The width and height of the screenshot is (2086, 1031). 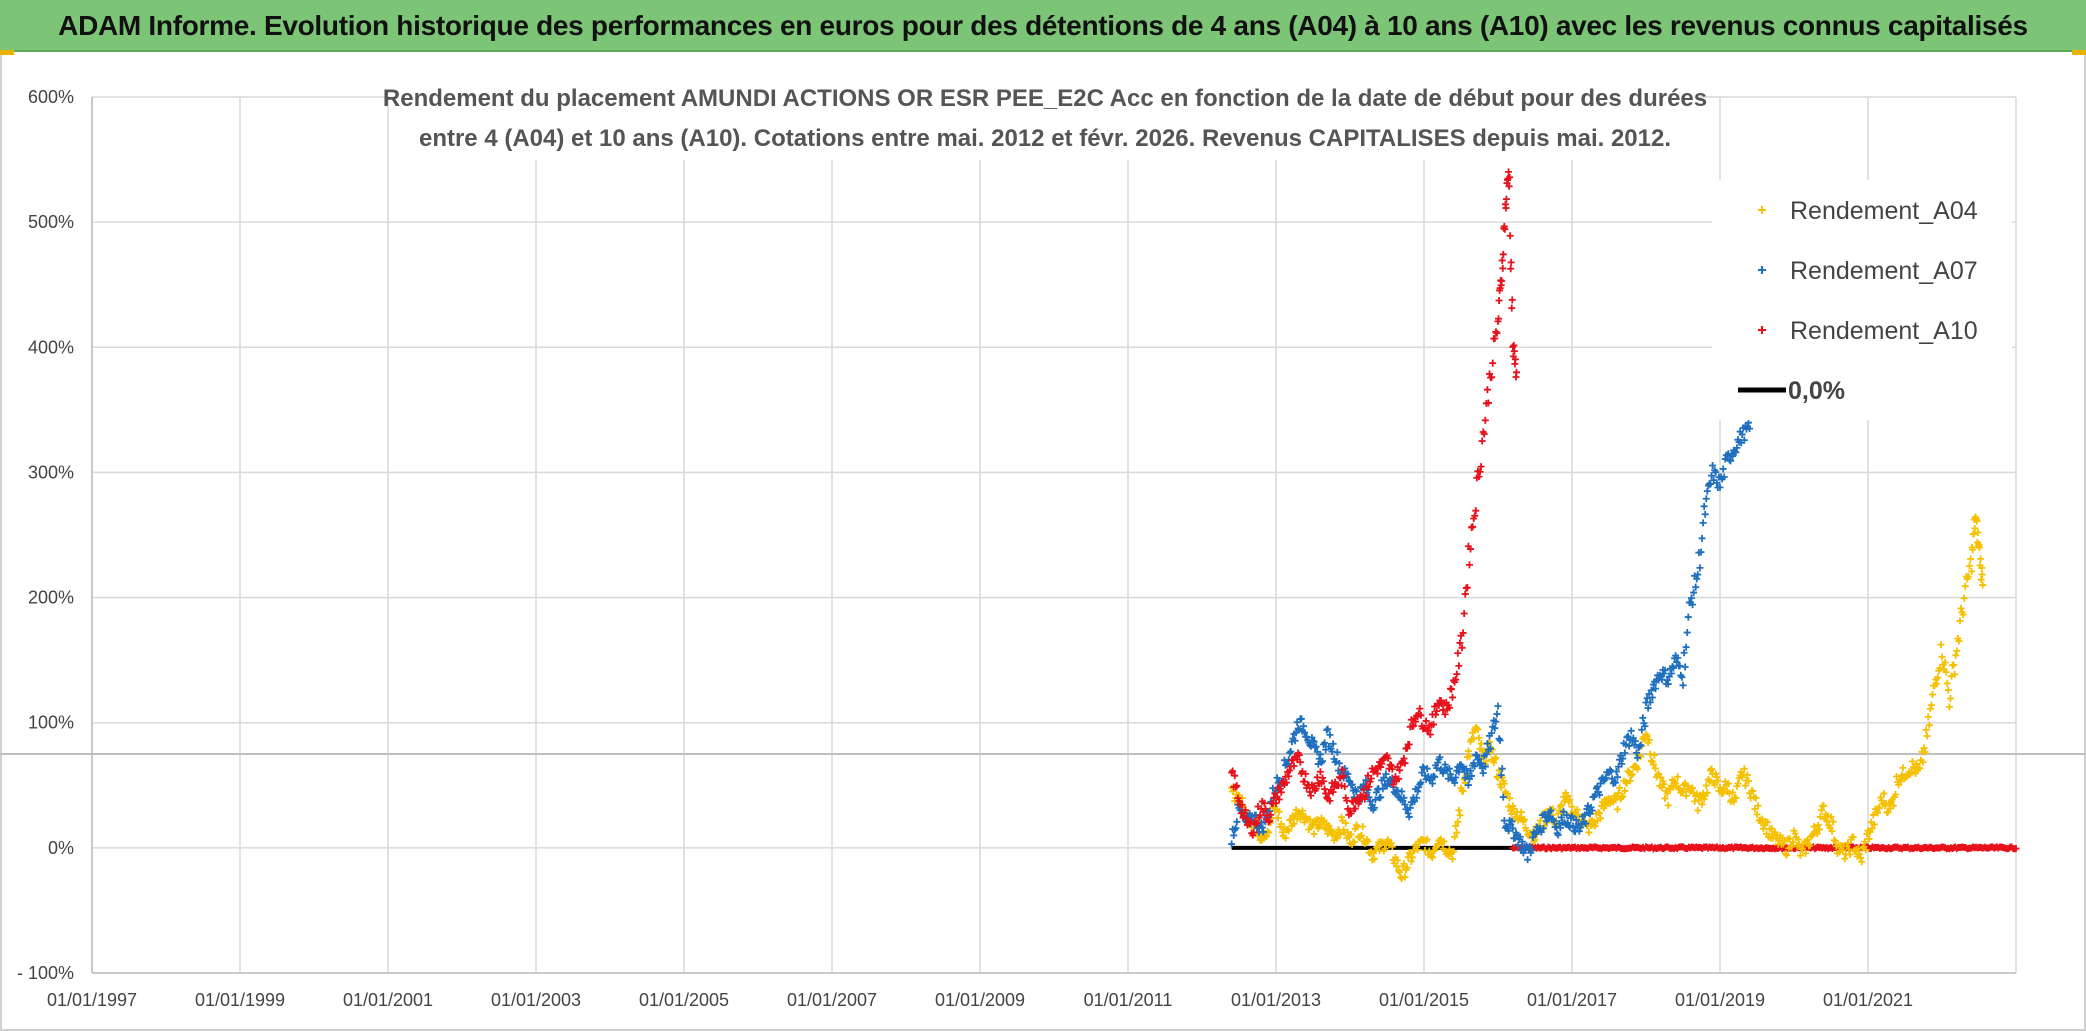 I want to click on corner-accent-right, so click(x=2079, y=52).